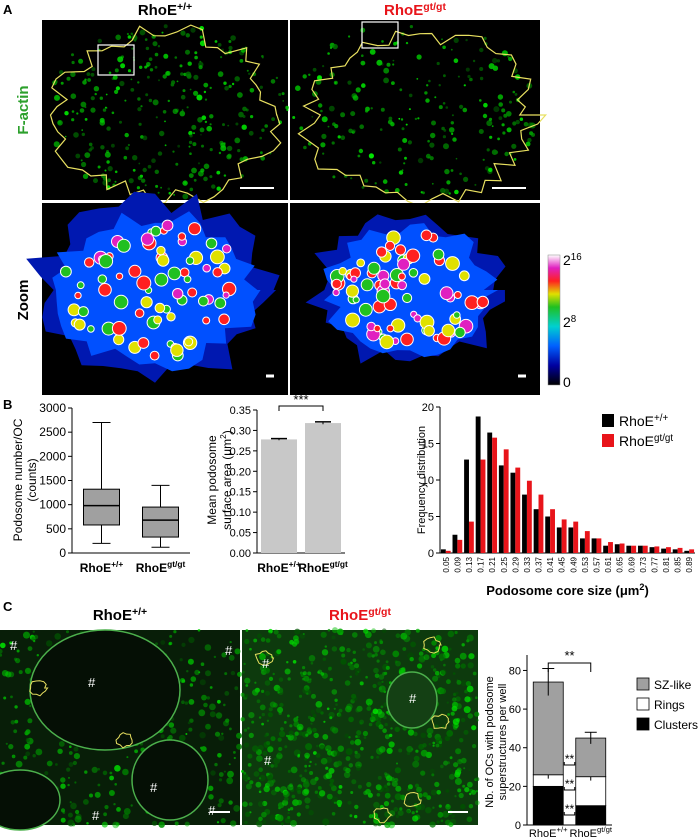  What do you see at coordinates (428, 481) in the screenshot?
I see `y-tick-label: 10` at bounding box center [428, 481].